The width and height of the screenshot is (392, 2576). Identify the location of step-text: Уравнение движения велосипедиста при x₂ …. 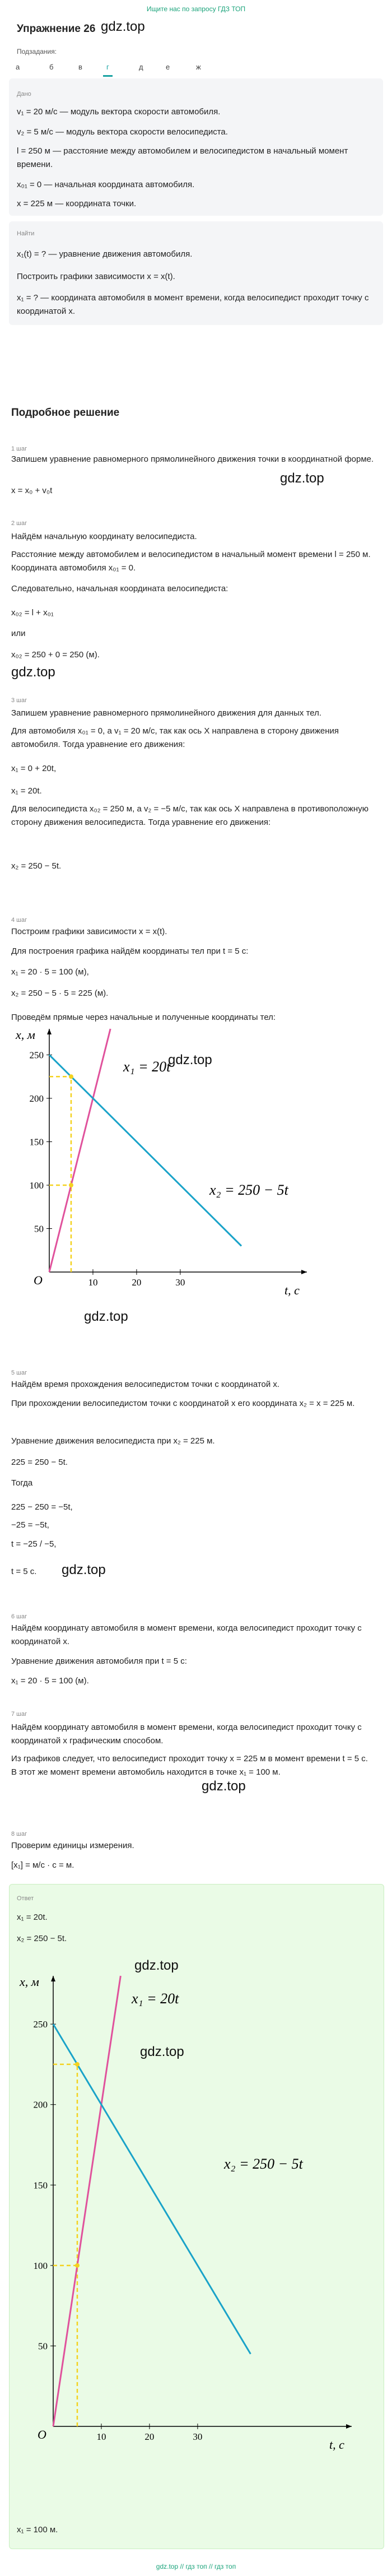
(113, 1441).